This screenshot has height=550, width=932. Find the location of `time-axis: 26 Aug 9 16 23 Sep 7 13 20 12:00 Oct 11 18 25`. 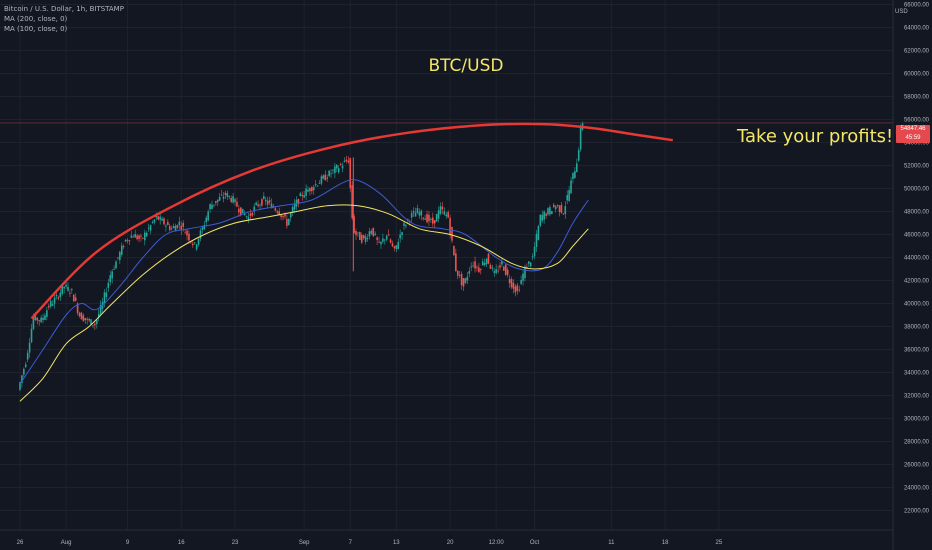

time-axis: 26 Aug 9 16 23 Sep 7 13 20 12:00 Oct 11 18 25 is located at coordinates (446, 537).